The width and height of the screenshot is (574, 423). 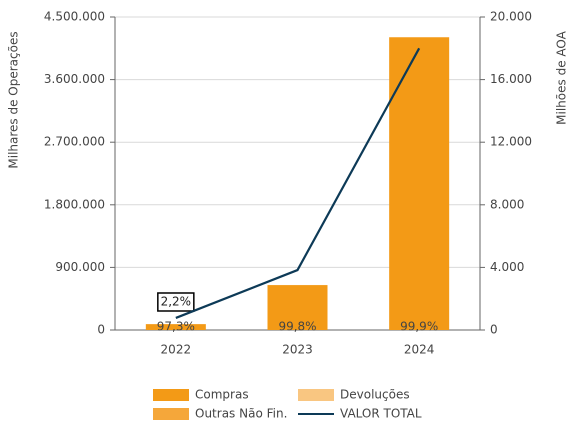 I want to click on bar-label: 99,8%, so click(x=297, y=327).